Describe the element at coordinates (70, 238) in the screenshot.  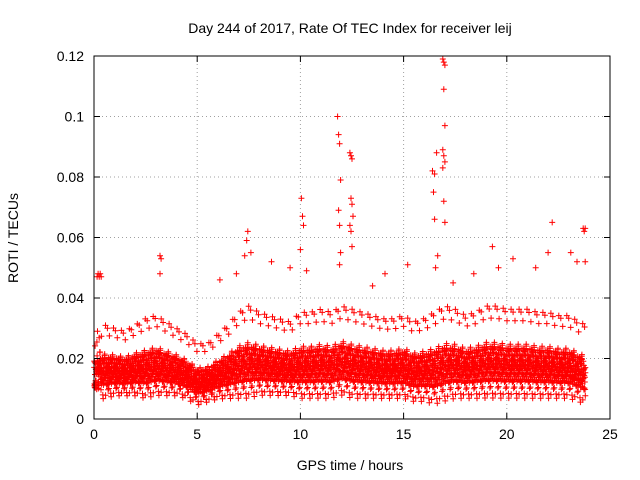
I see `y-tick-label: 0.06` at that location.